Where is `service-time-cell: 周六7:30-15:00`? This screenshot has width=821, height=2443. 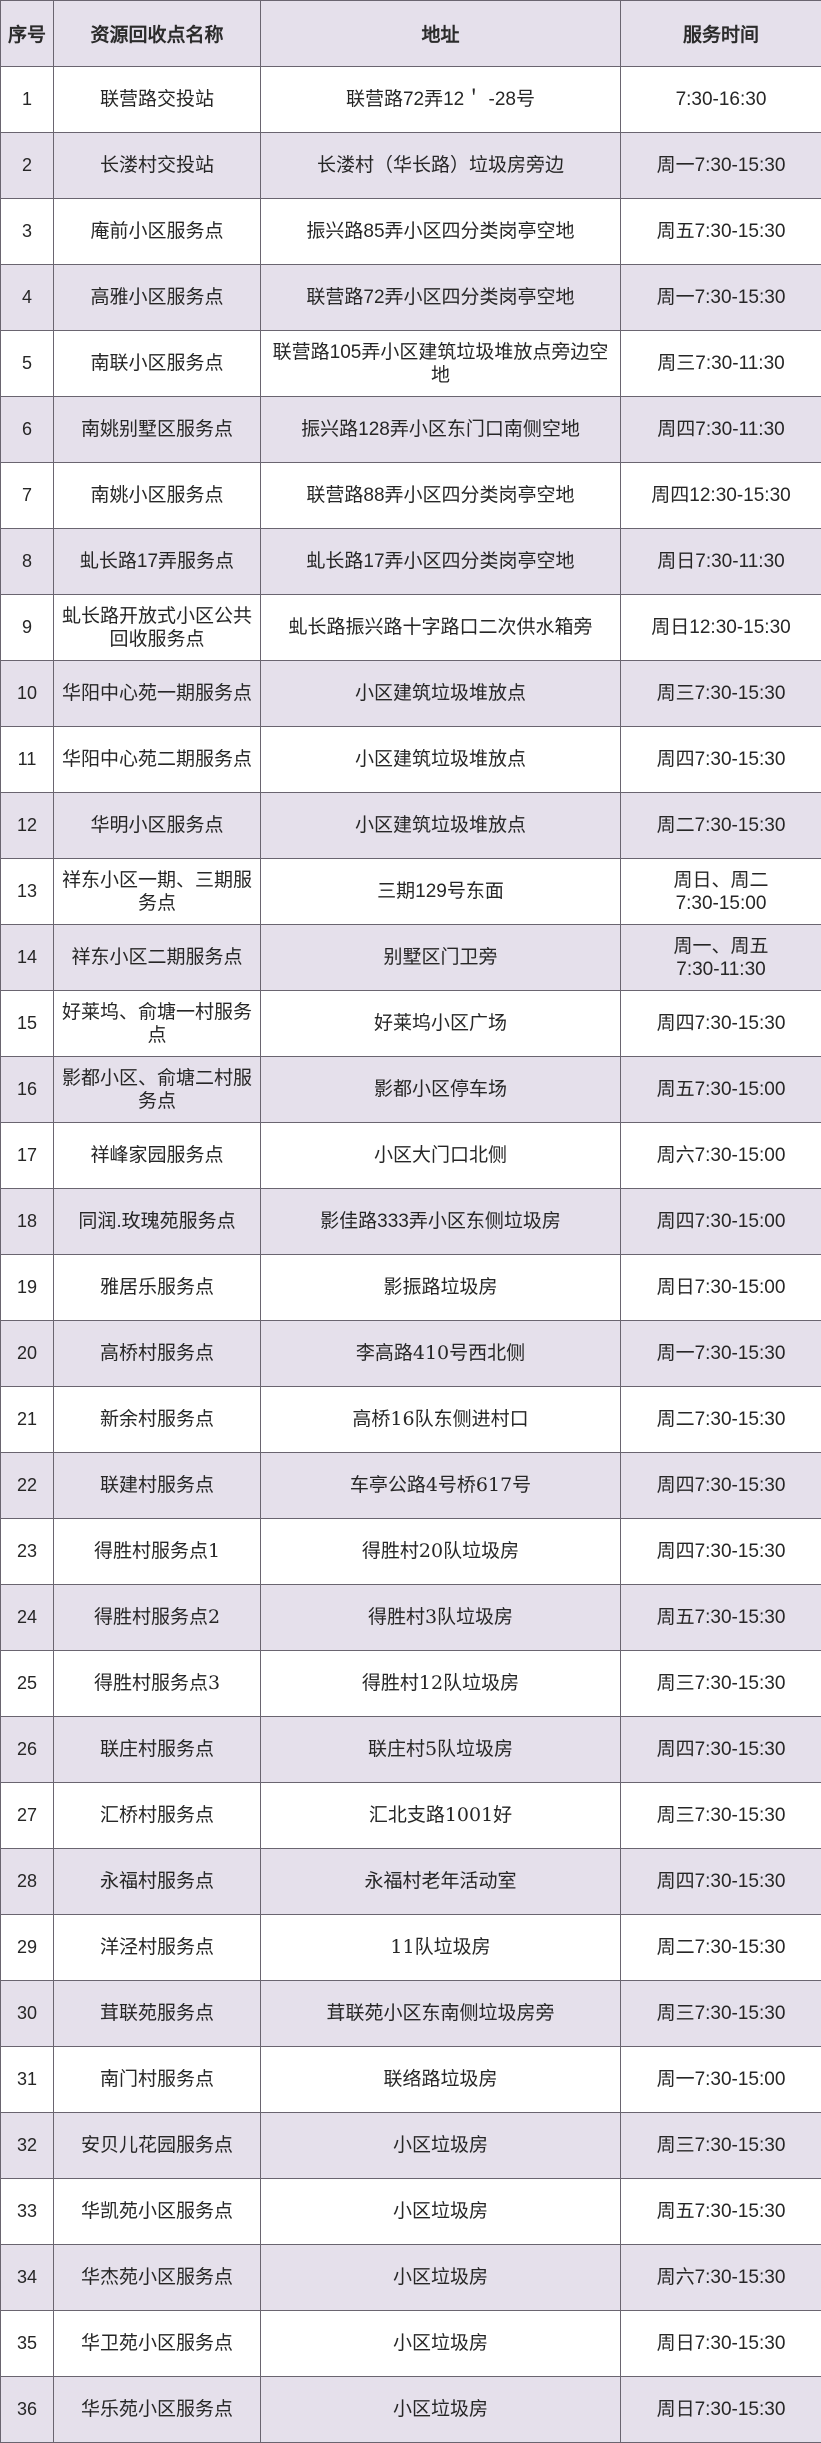 service-time-cell: 周六7:30-15:00 is located at coordinates (720, 1155).